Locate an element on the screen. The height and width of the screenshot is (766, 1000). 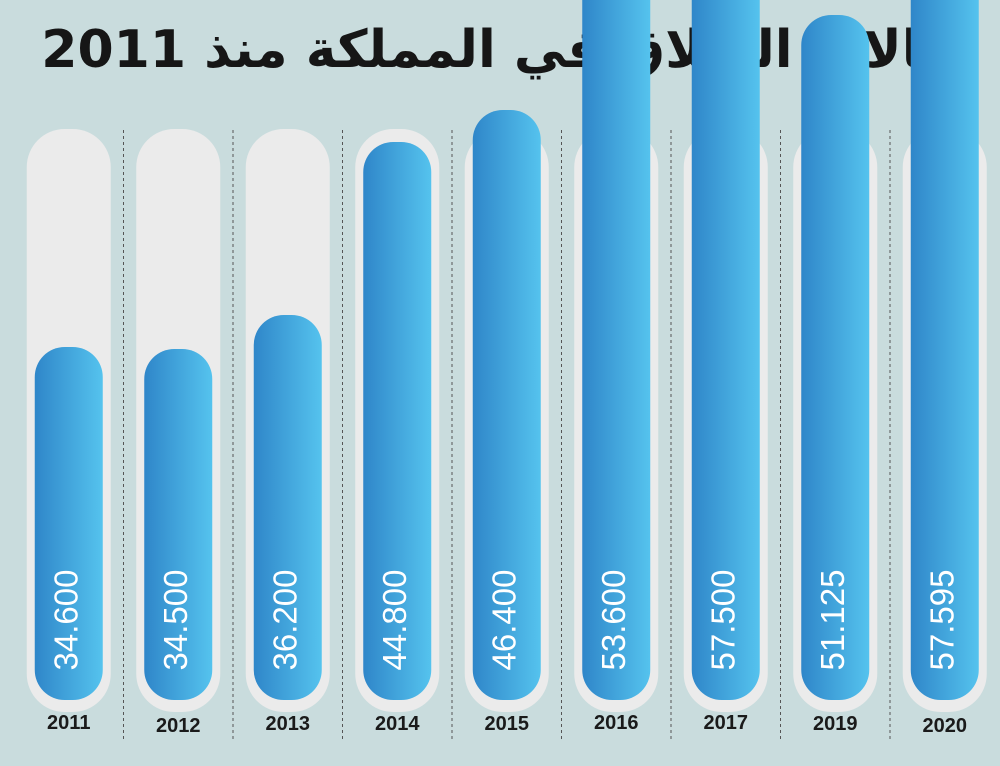
bar-value-label: 53.600 is located at coordinates (613, 620).